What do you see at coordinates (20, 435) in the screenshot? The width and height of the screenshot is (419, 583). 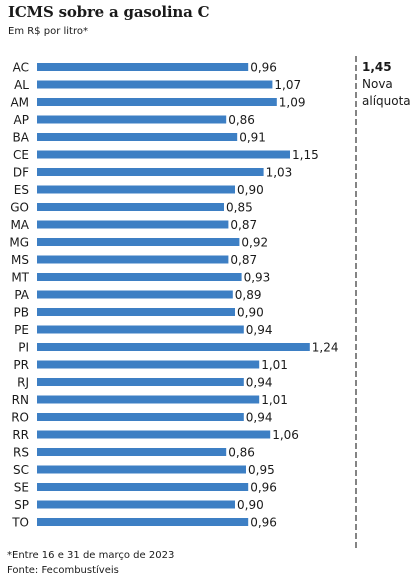 I see `category-label-rr: RR` at bounding box center [20, 435].